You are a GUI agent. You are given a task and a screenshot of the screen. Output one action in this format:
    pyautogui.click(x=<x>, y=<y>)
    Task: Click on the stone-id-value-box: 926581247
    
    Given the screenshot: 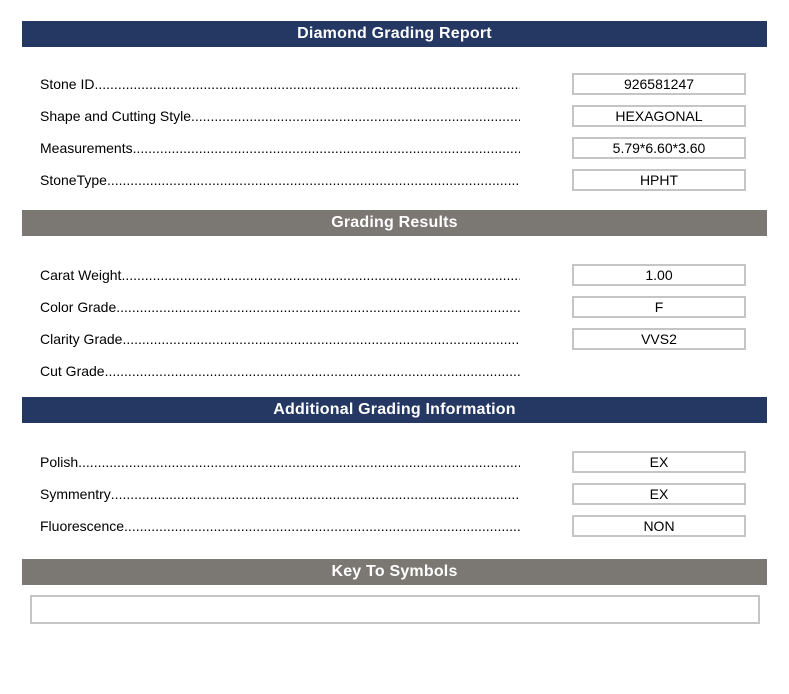 What is the action you would take?
    pyautogui.click(x=659, y=84)
    